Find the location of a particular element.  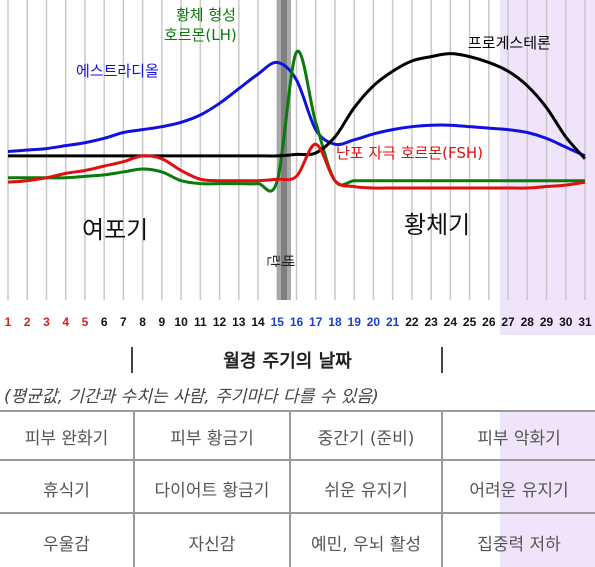

table-cell: 우울감 is located at coordinates (66, 544).